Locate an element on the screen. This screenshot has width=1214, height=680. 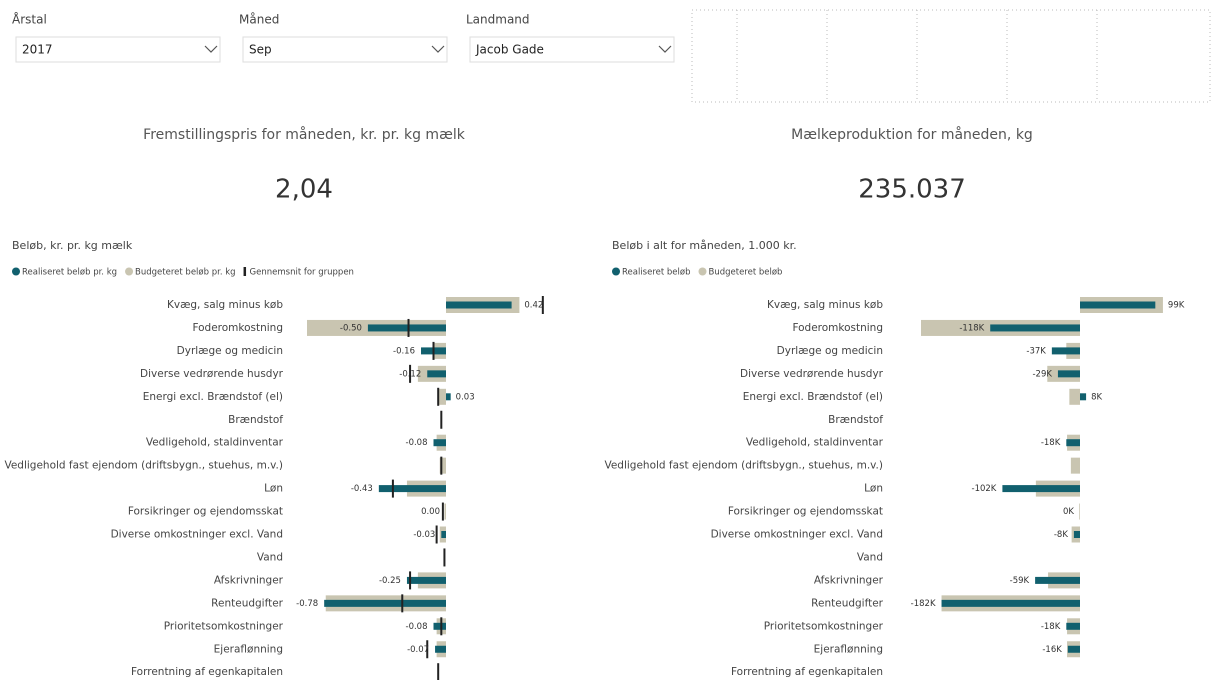
value-label: -0.03 is located at coordinates (424, 535).